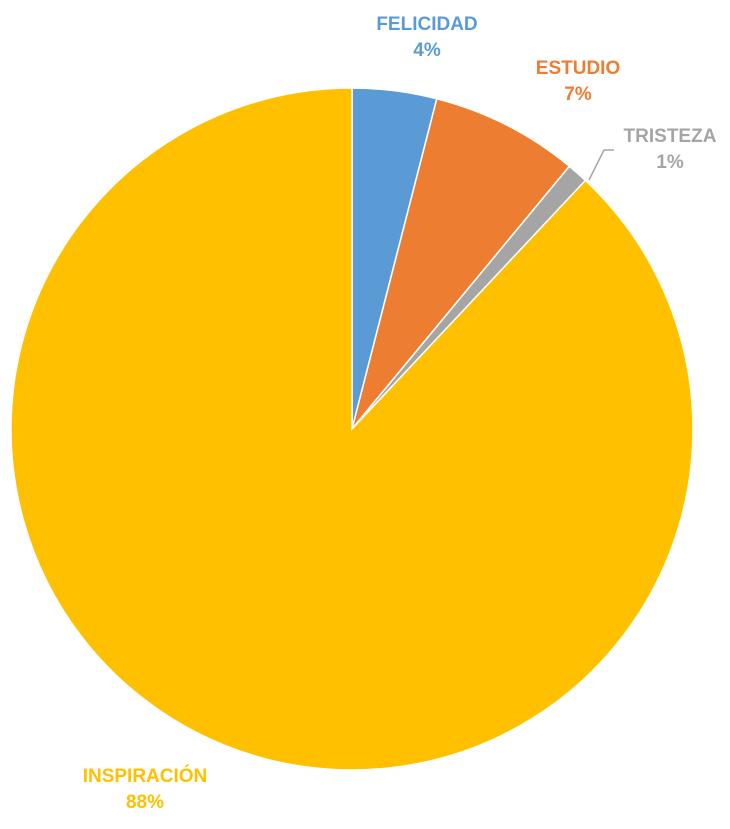  Describe the element at coordinates (670, 162) in the screenshot. I see `label-tristeza-value: 1%` at that location.